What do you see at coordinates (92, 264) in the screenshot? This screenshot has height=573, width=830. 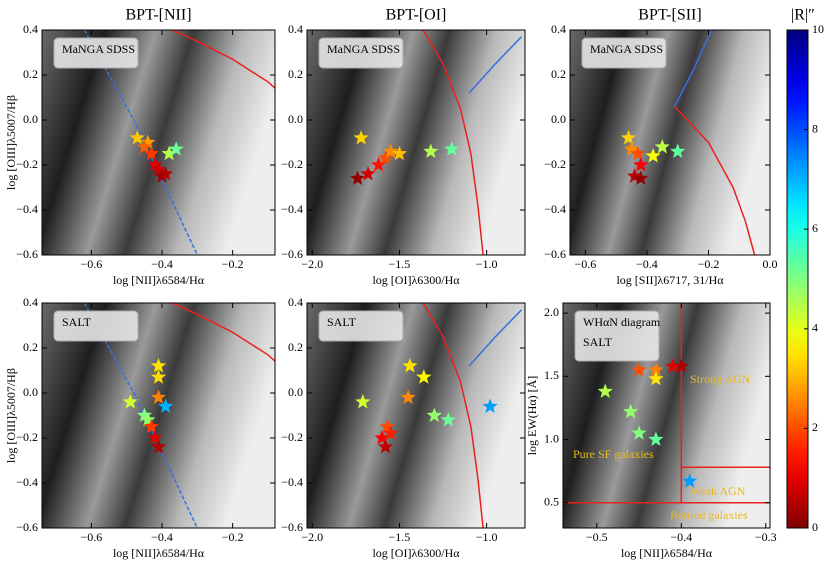 I see `x-tick-label: −0.6` at bounding box center [92, 264].